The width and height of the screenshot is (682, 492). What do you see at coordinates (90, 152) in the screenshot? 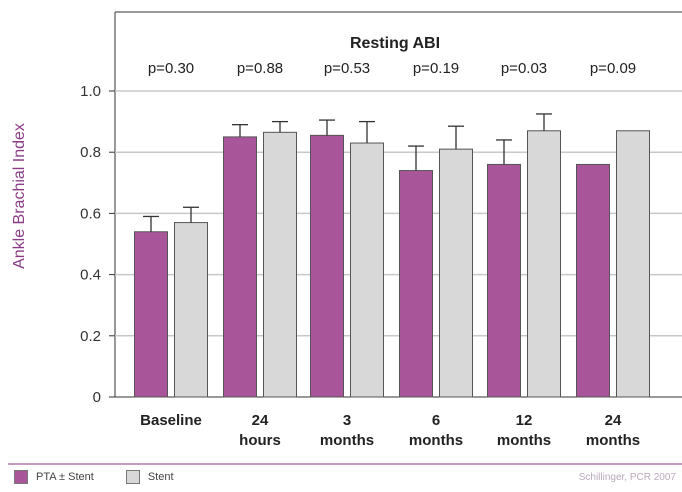
I see `y-tick-label: 0.8` at bounding box center [90, 152].